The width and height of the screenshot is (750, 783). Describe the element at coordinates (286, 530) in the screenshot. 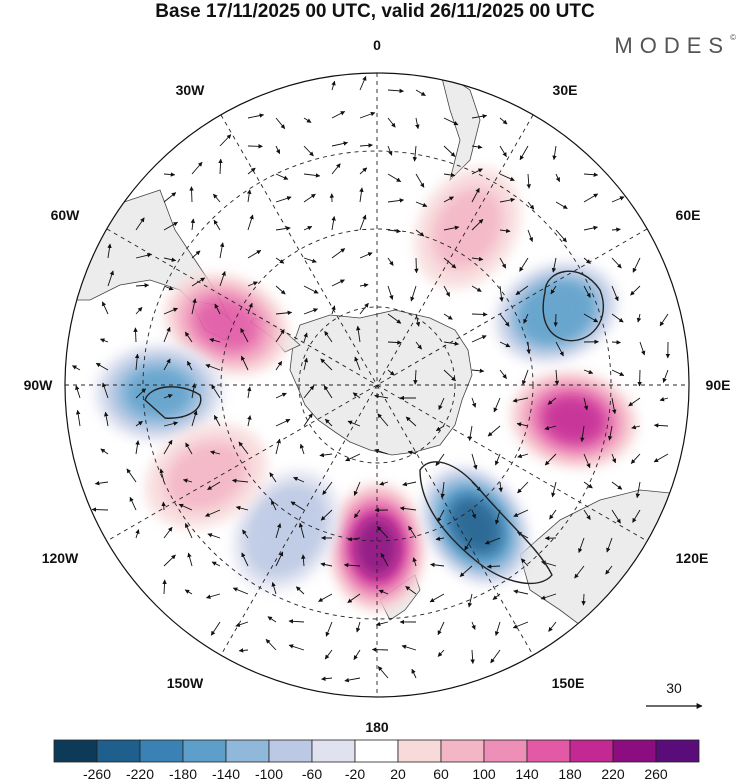

I see `negative-anomaly-central-pacific` at that location.